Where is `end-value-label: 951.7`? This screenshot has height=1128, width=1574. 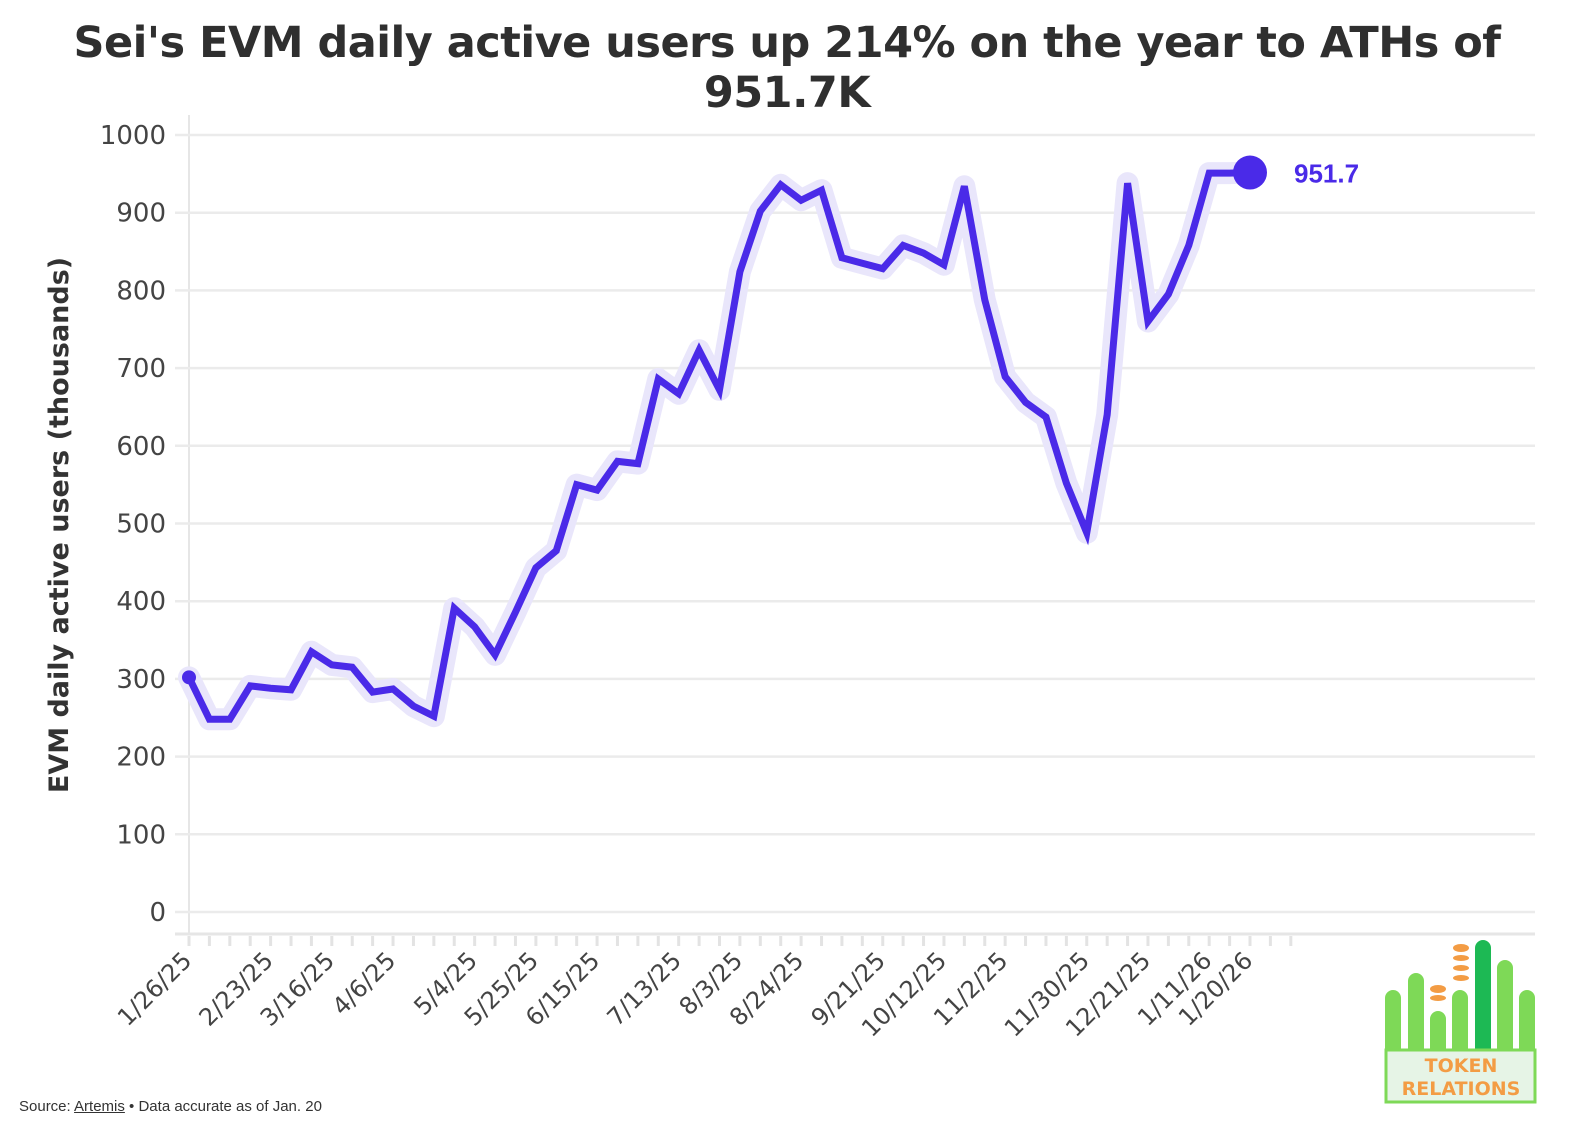 end-value-label: 951.7 is located at coordinates (1326, 174).